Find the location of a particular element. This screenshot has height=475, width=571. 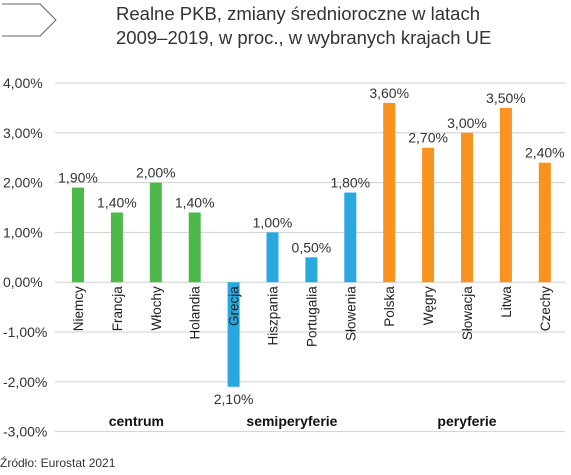

y-tick-label: -2,00% is located at coordinates (25, 382).